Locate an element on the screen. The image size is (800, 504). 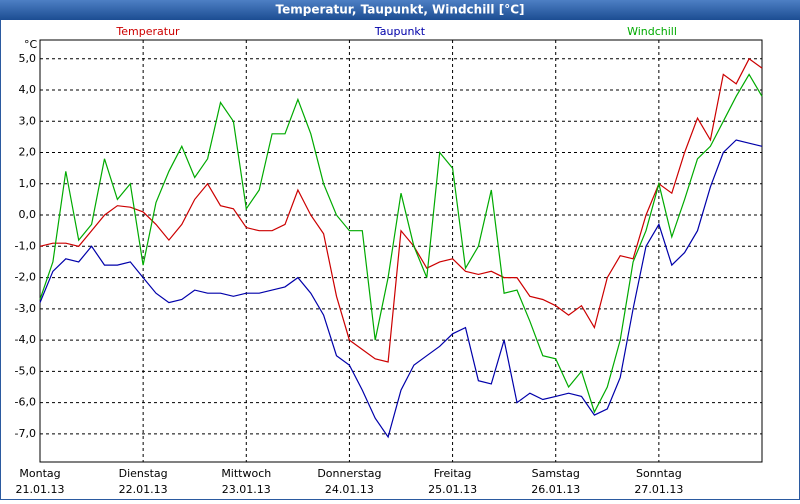
x-tick-label: Mittwoch is located at coordinates (246, 473).